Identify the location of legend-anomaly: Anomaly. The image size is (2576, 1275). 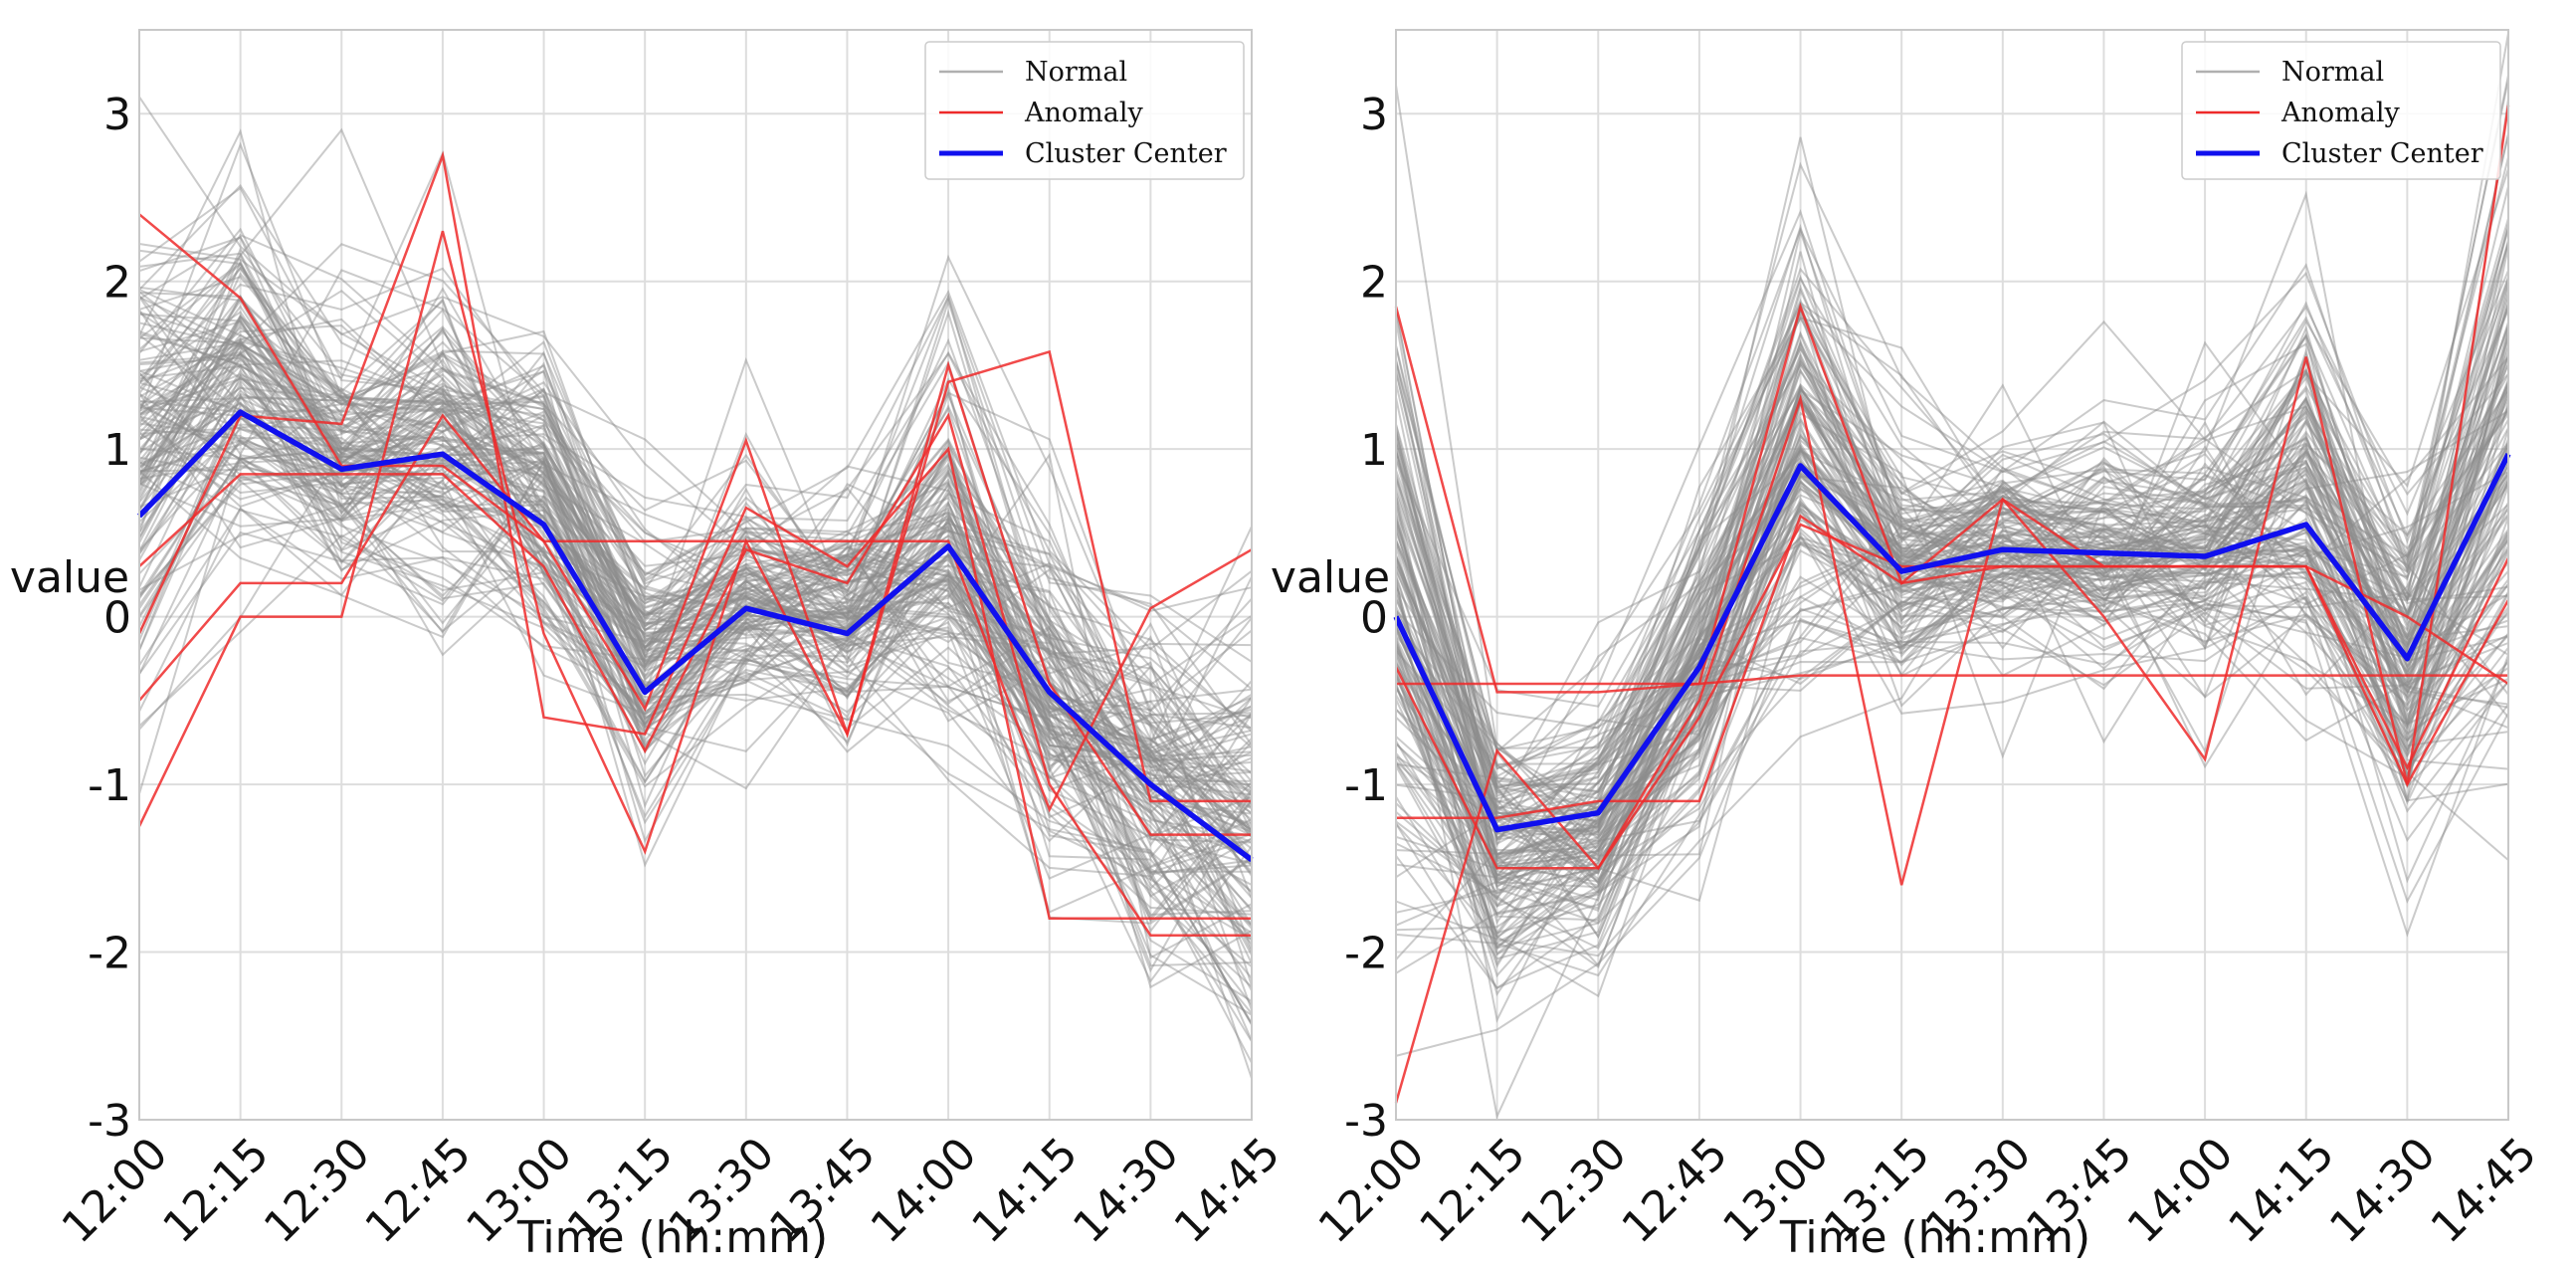
(1083, 113).